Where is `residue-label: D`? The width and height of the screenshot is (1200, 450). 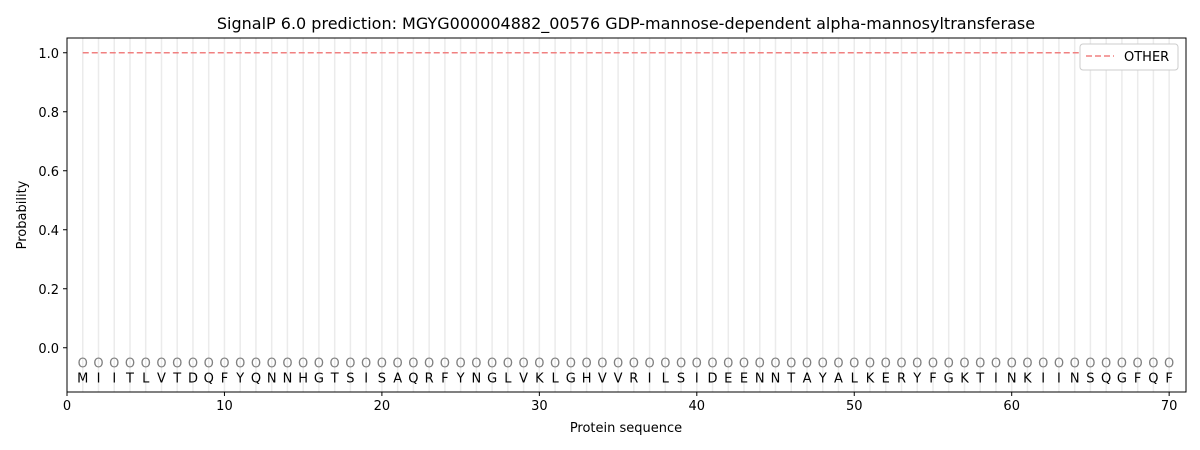
residue-label: D is located at coordinates (193, 378).